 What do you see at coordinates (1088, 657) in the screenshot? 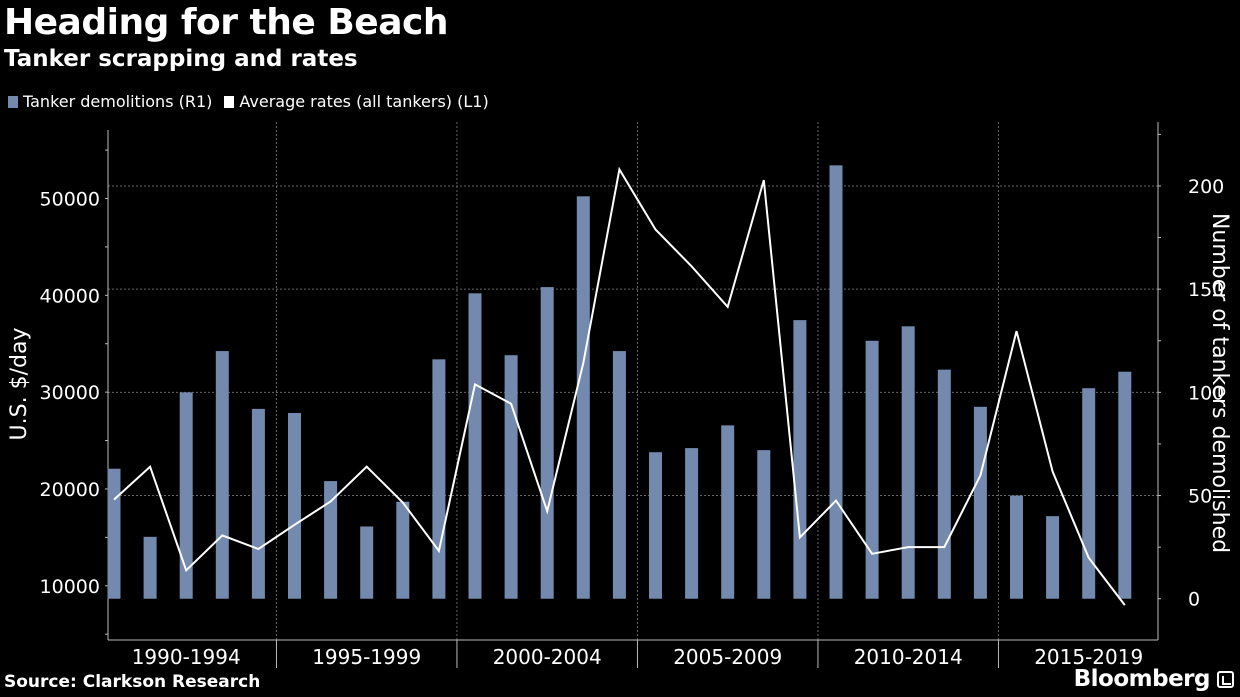
I see `x-tick-label: 2015-2019` at bounding box center [1088, 657].